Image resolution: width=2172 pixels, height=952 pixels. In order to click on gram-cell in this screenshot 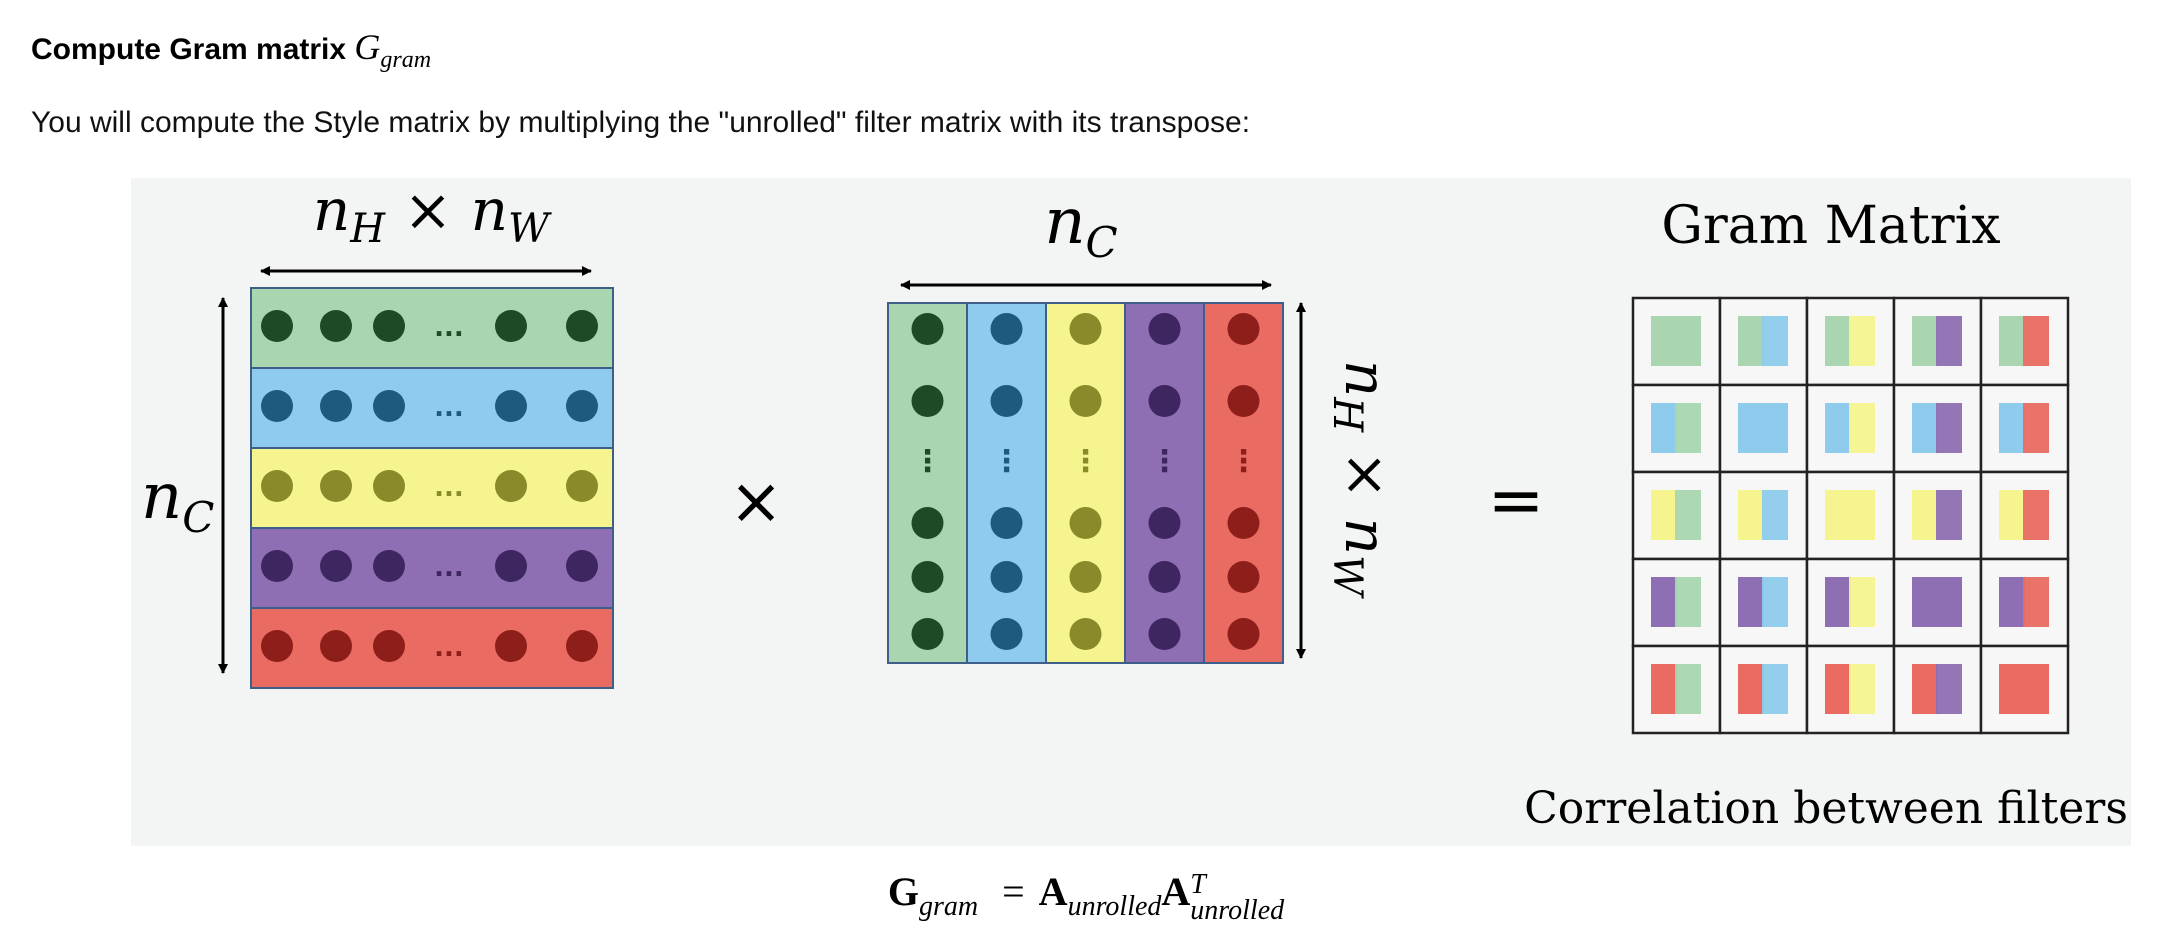, I will do `click(1850, 341)`.